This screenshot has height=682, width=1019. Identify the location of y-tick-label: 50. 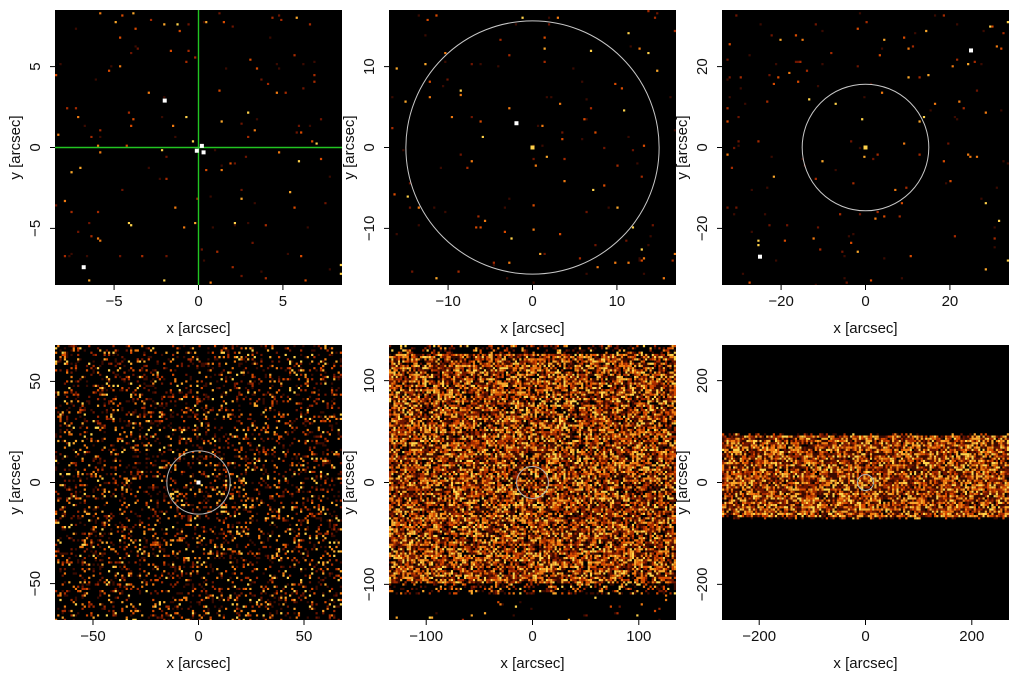
(35, 381).